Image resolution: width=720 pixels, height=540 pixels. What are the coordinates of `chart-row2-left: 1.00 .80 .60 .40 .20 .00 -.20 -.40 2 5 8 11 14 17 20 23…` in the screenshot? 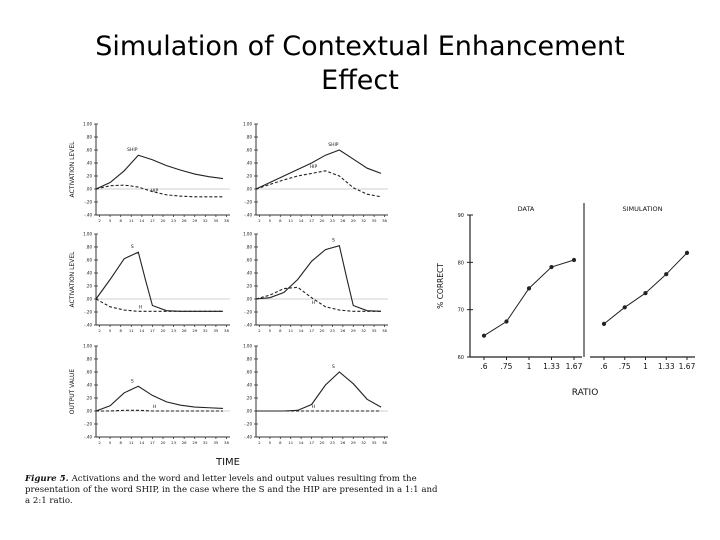 It's located at (149, 282).